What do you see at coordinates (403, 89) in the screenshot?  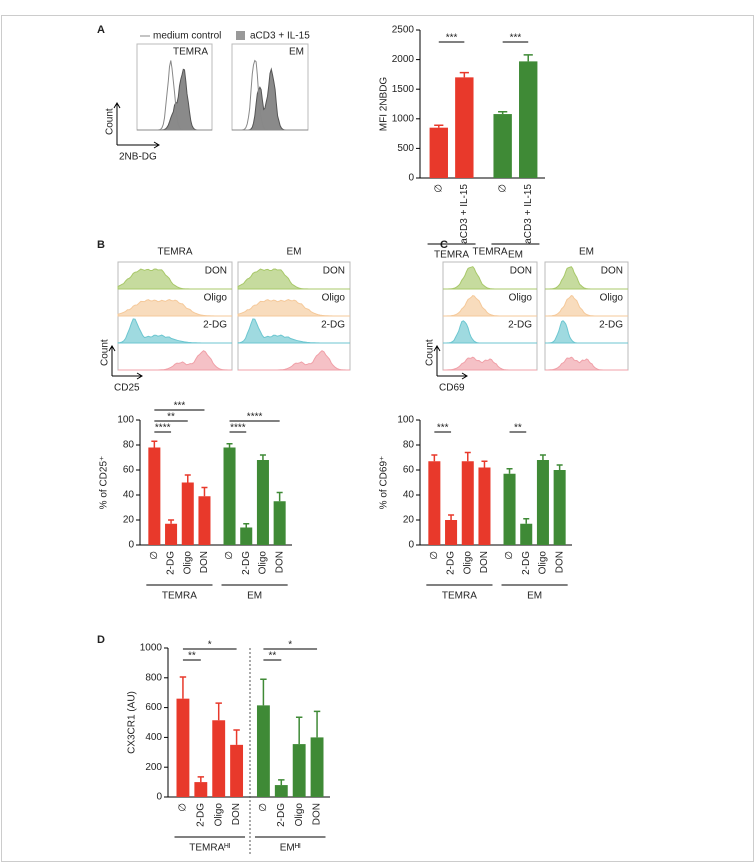 I see `y-tick-label: 1500` at bounding box center [403, 89].